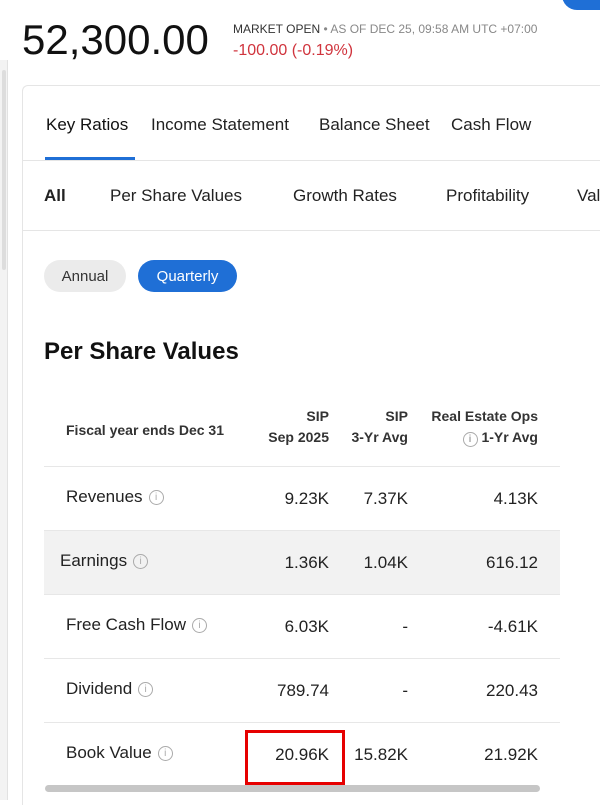 Image resolution: width=600 pixels, height=805 pixels. I want to click on table-row-dividend: Dividend i 789.74 - 220.43, so click(302, 690).